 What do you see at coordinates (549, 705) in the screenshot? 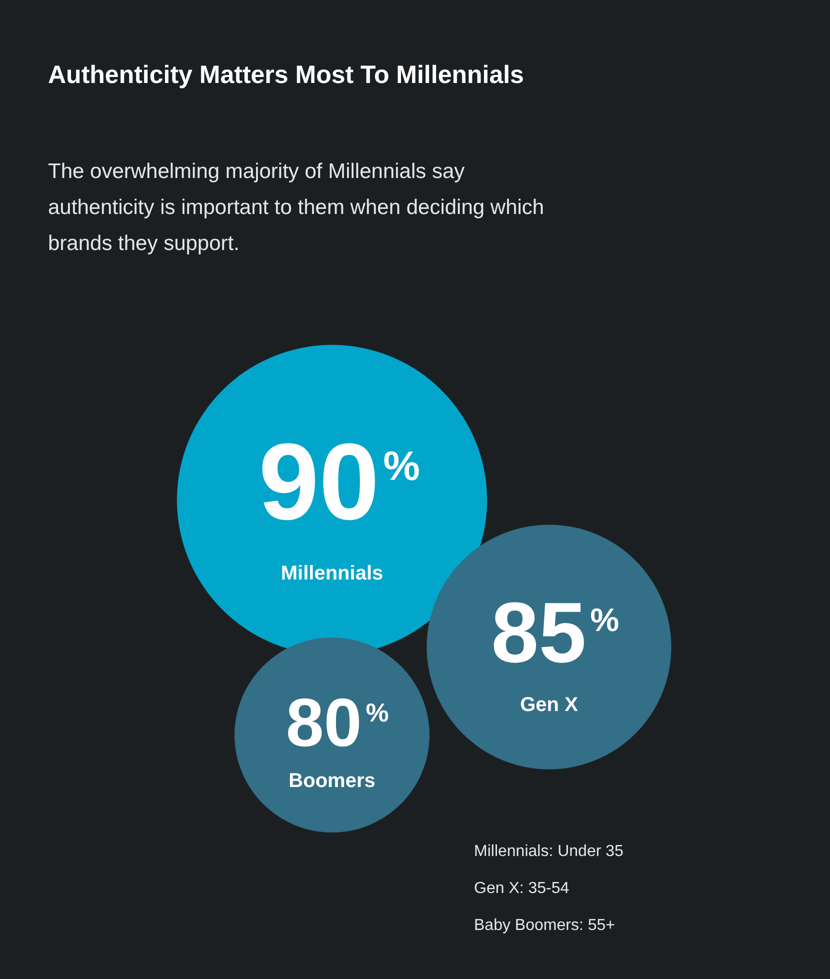
I see `category-label: Gen X` at bounding box center [549, 705].